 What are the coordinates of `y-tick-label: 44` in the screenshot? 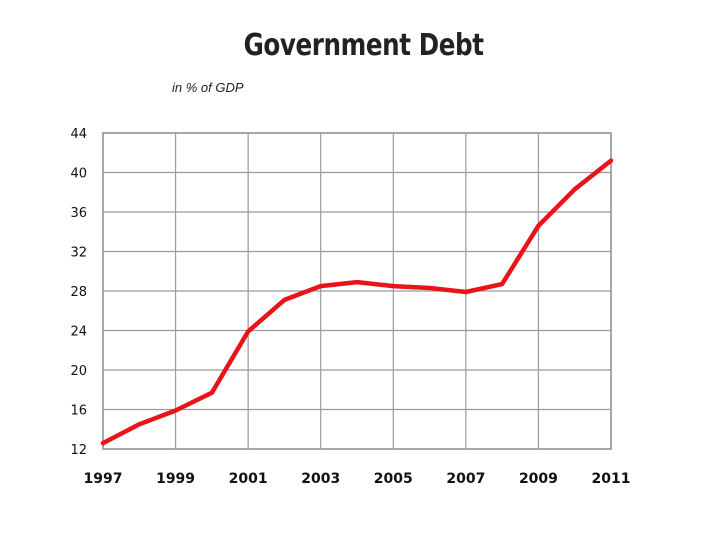 It's located at (78, 134).